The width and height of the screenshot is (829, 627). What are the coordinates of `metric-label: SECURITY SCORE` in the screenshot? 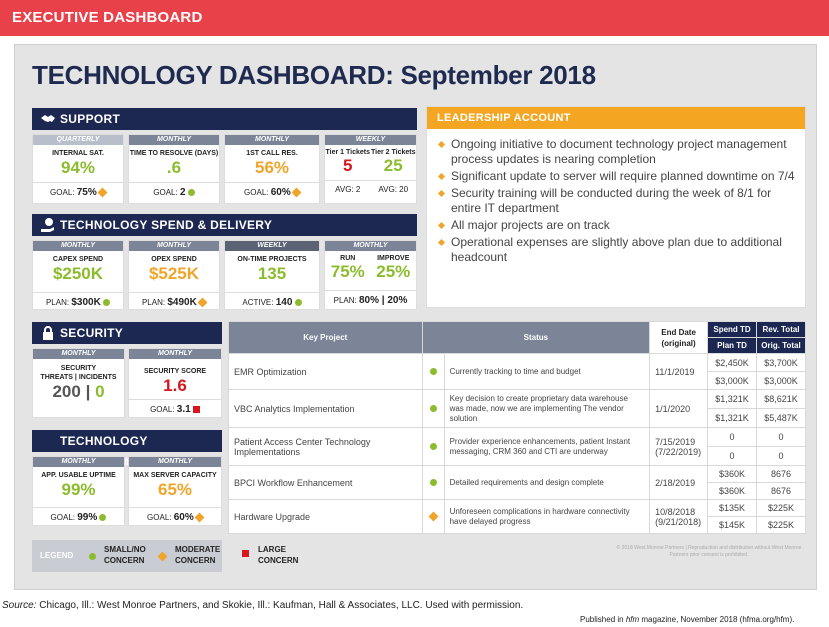 It's located at (175, 371).